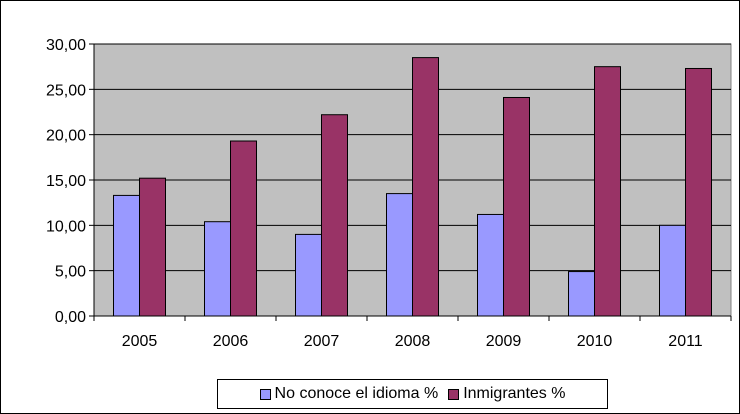  I want to click on bar-series-0-2010, so click(581, 294).